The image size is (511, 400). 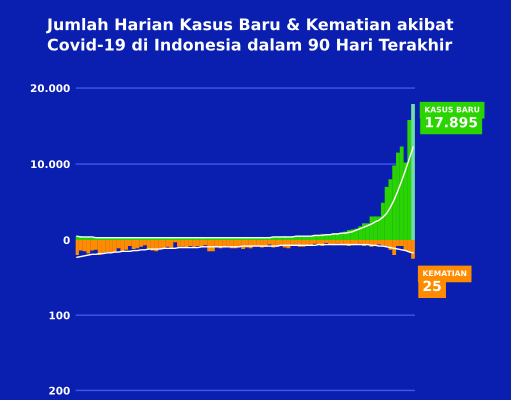 What do you see at coordinates (451, 122) in the screenshot?
I see `text: 17.895` at bounding box center [451, 122].